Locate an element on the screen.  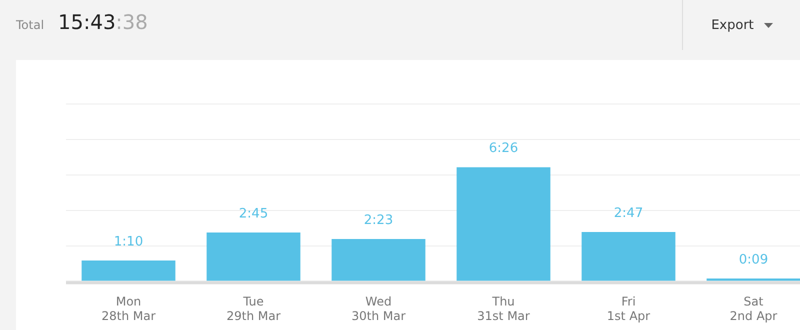
text: Export is located at coordinates (732, 25).